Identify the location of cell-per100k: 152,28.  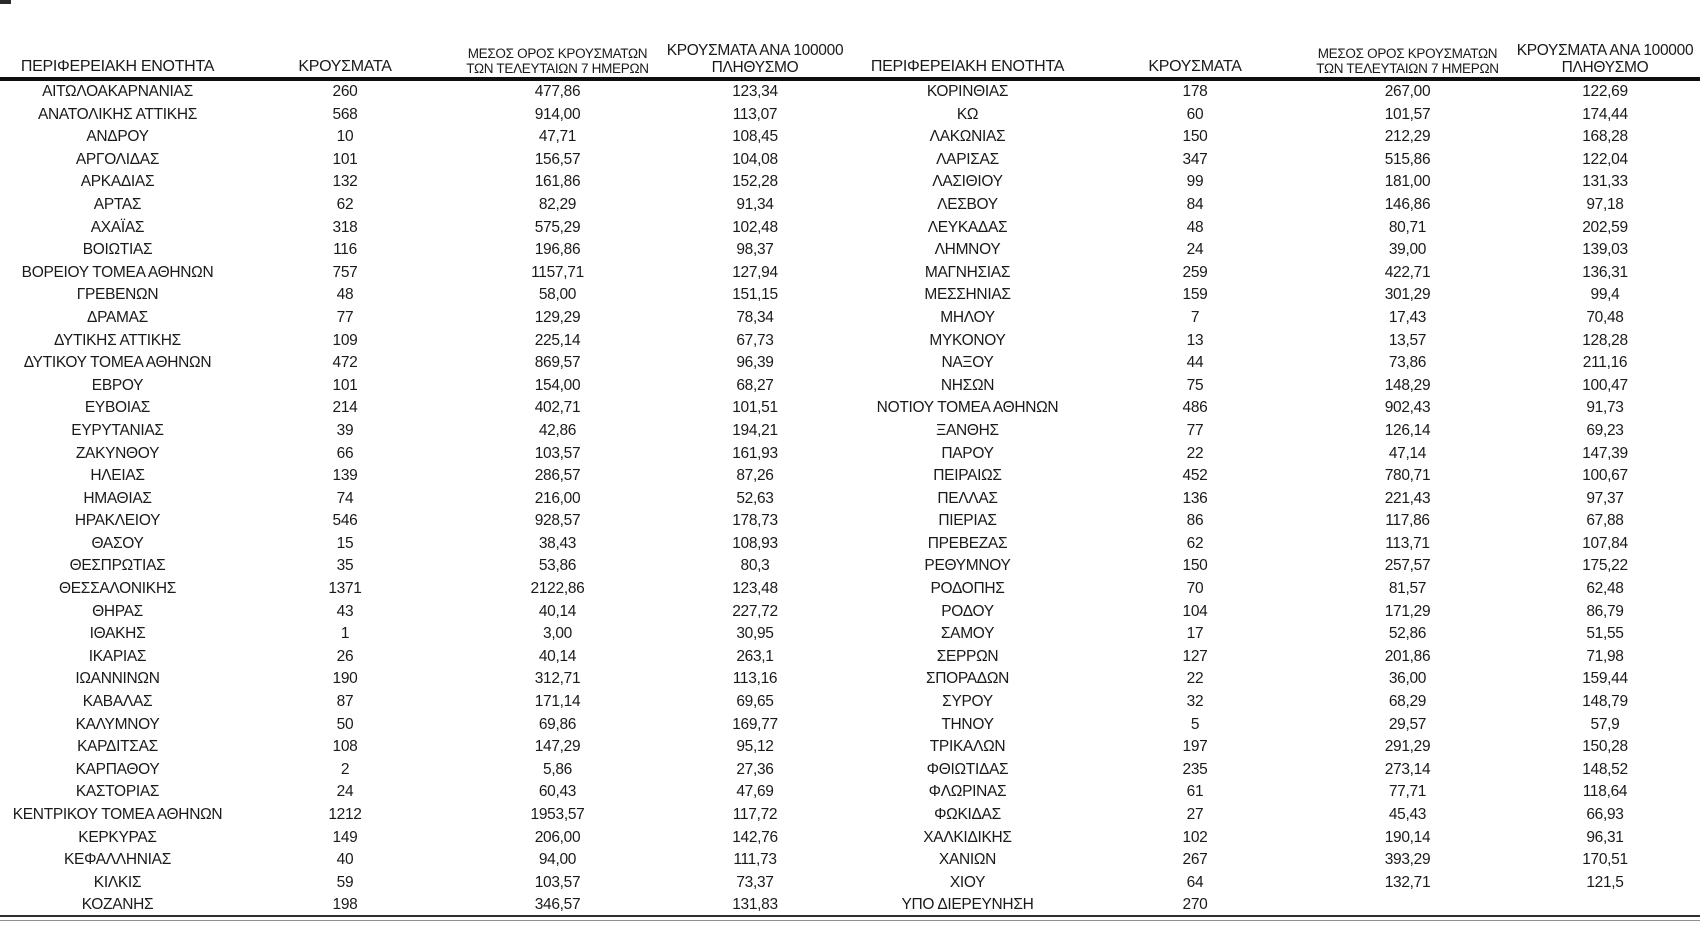
(755, 182).